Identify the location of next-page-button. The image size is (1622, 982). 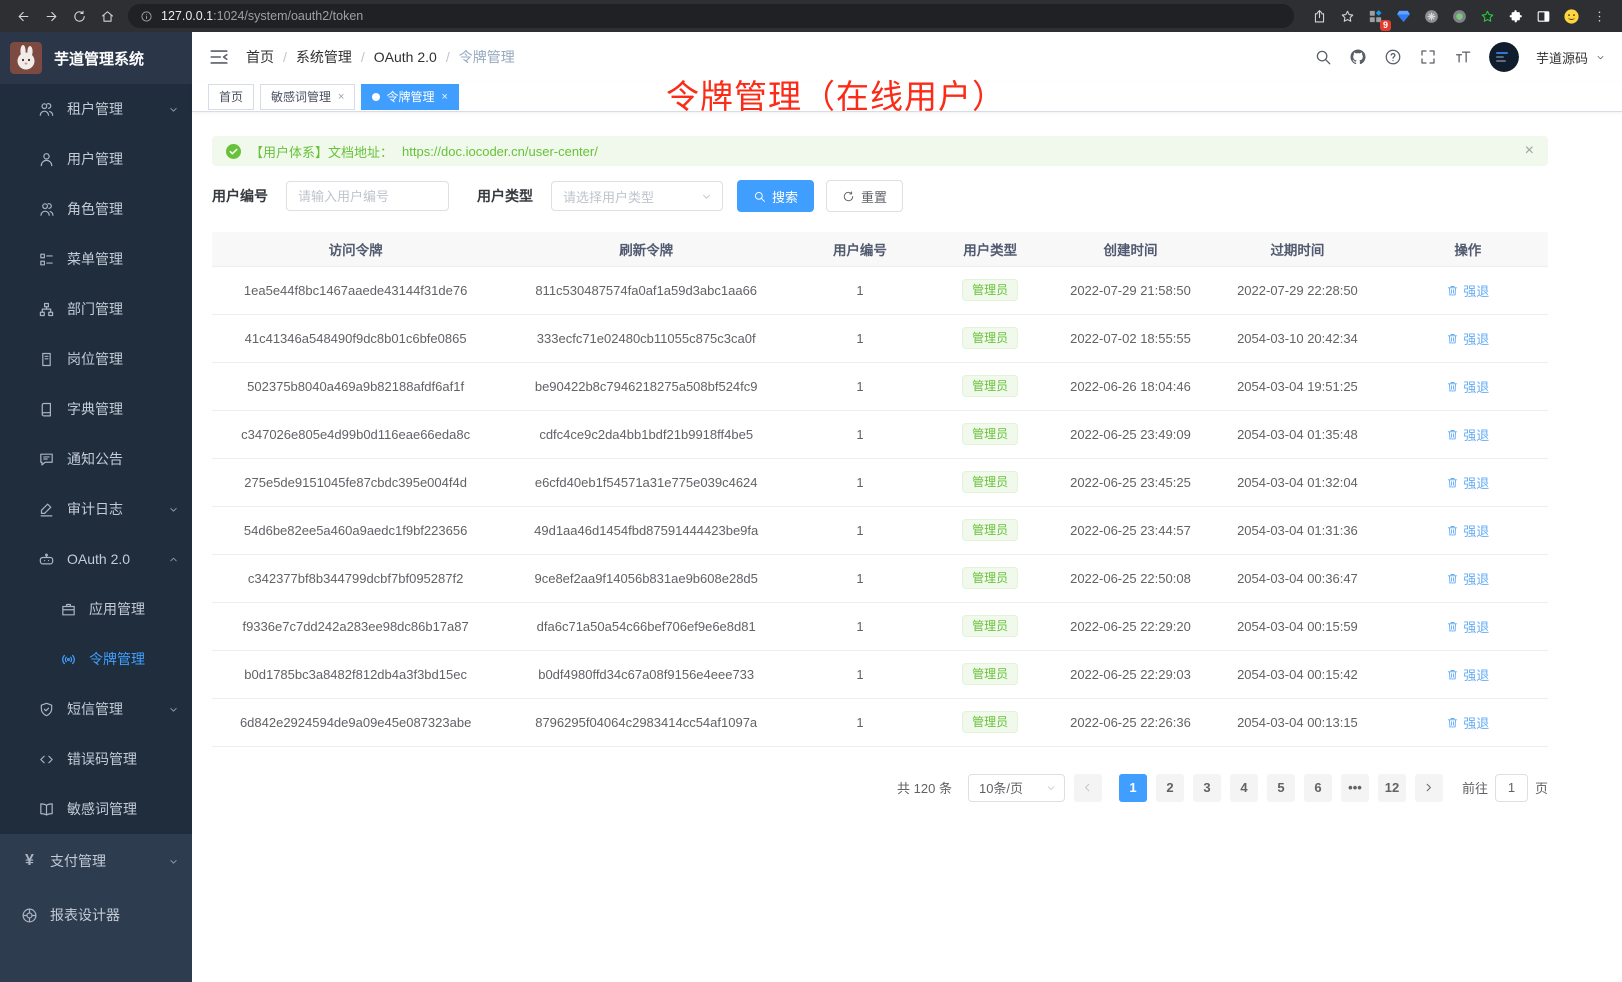
(1428, 787).